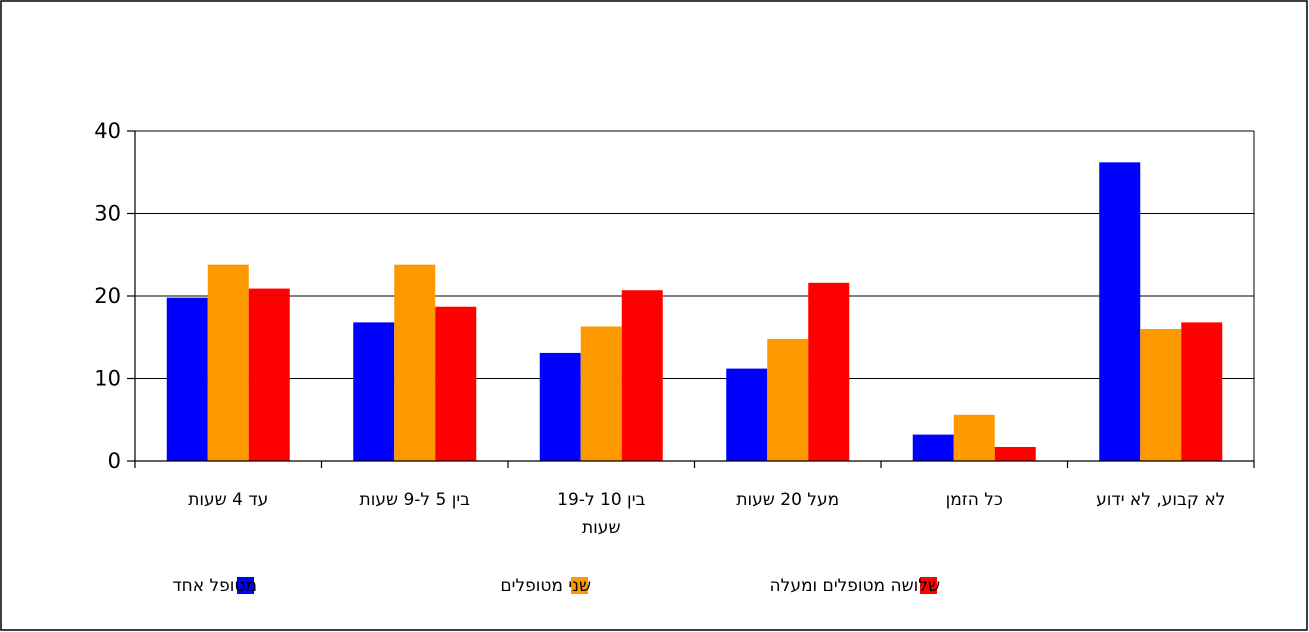 This screenshot has width=1309, height=632. I want to click on x-tick-label-line: עד 4 שעות, so click(228, 500).